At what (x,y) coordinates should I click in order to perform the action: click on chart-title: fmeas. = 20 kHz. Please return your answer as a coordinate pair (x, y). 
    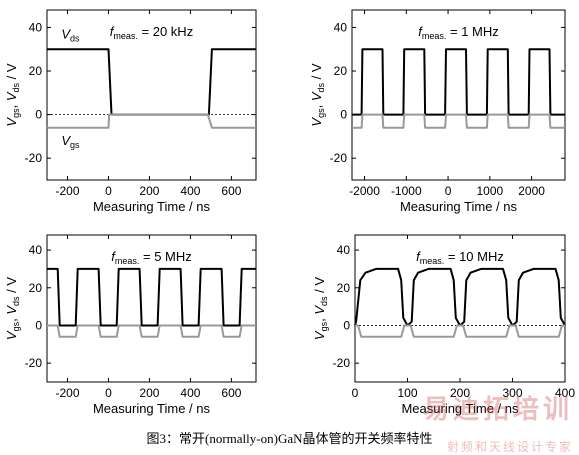
    Looking at the image, I should click on (151, 32).